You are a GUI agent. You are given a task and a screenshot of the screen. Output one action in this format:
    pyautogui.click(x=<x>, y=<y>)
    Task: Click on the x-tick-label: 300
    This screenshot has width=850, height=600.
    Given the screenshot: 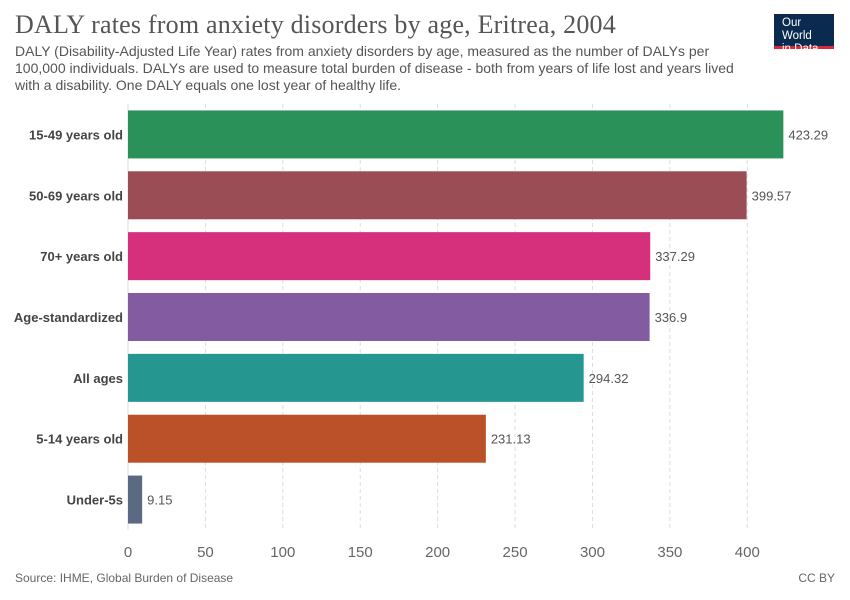 What is the action you would take?
    pyautogui.click(x=592, y=552)
    